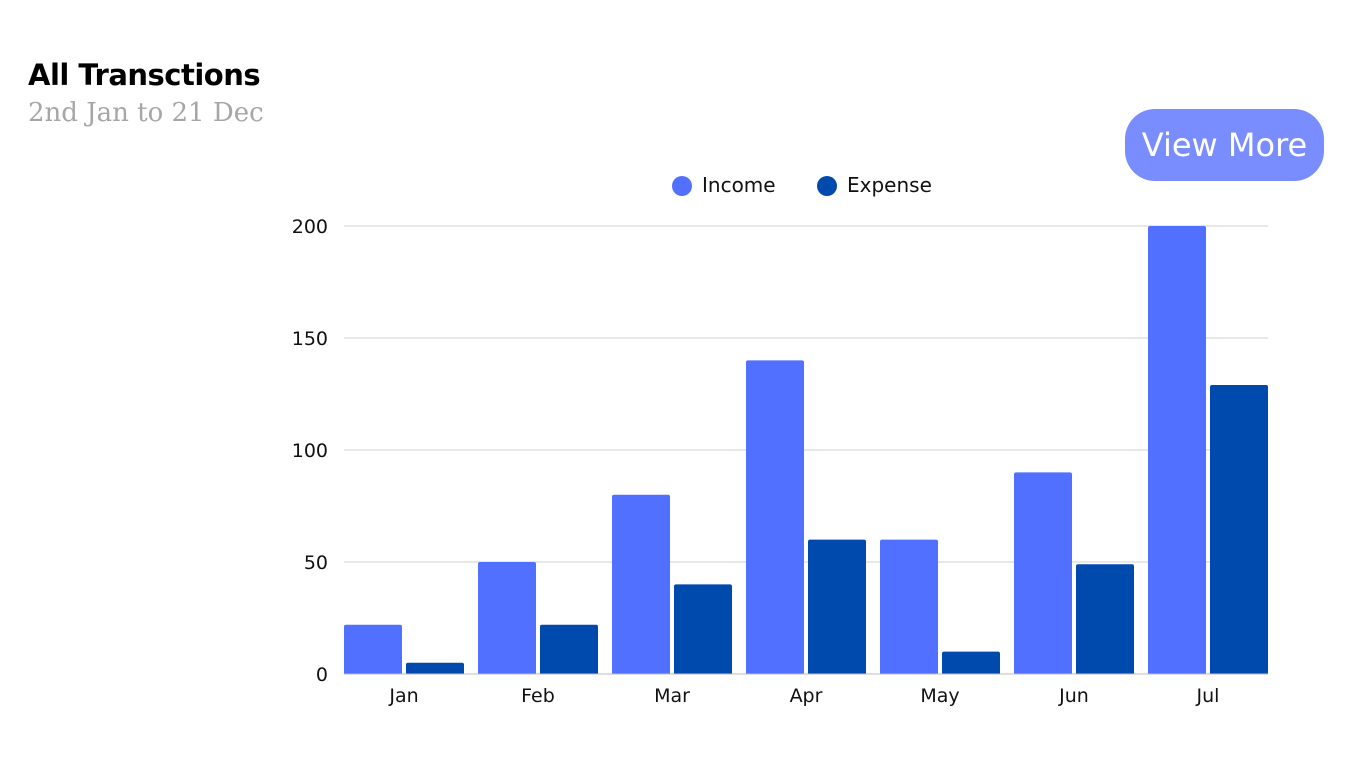 The image size is (1366, 768). Describe the element at coordinates (569, 649) in the screenshot. I see `bar-expense-feb` at that location.